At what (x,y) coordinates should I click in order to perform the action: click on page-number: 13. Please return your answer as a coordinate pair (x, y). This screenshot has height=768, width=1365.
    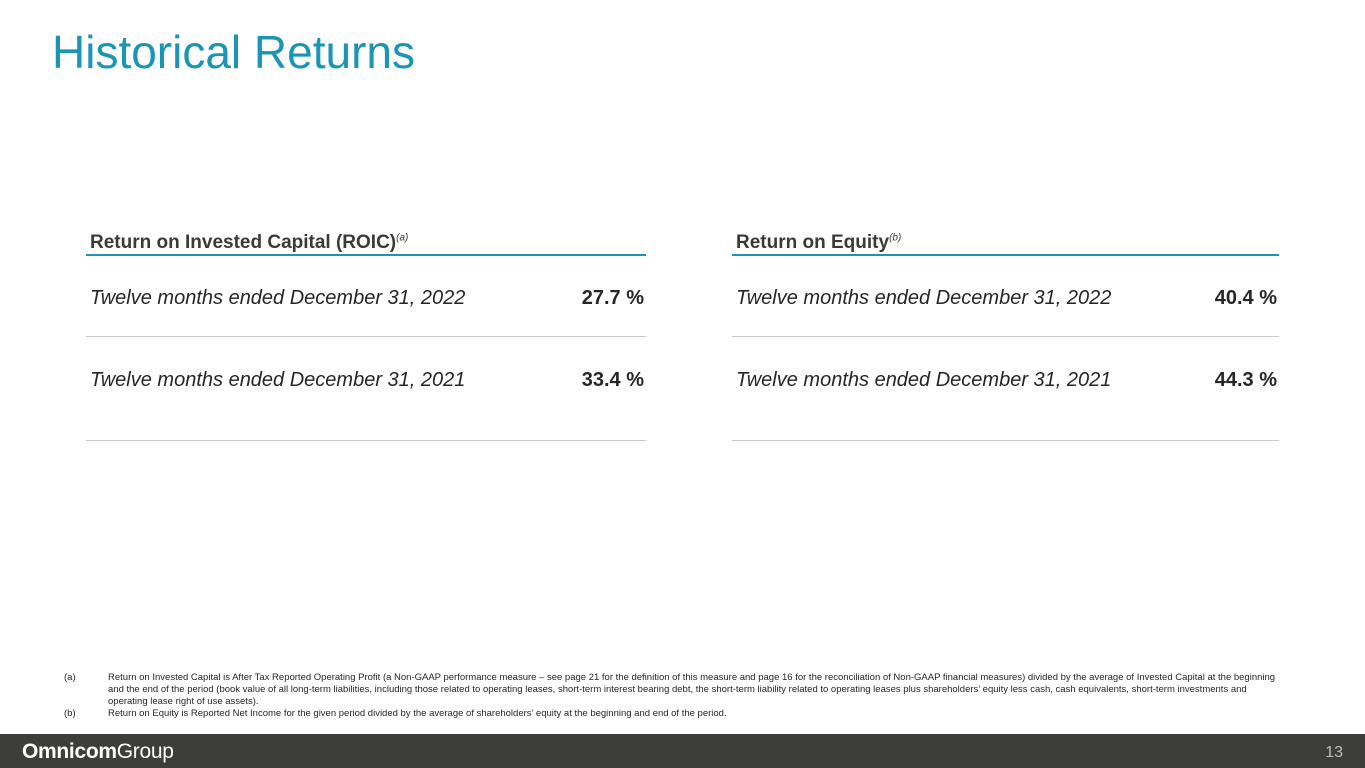
    Looking at the image, I should click on (1334, 752).